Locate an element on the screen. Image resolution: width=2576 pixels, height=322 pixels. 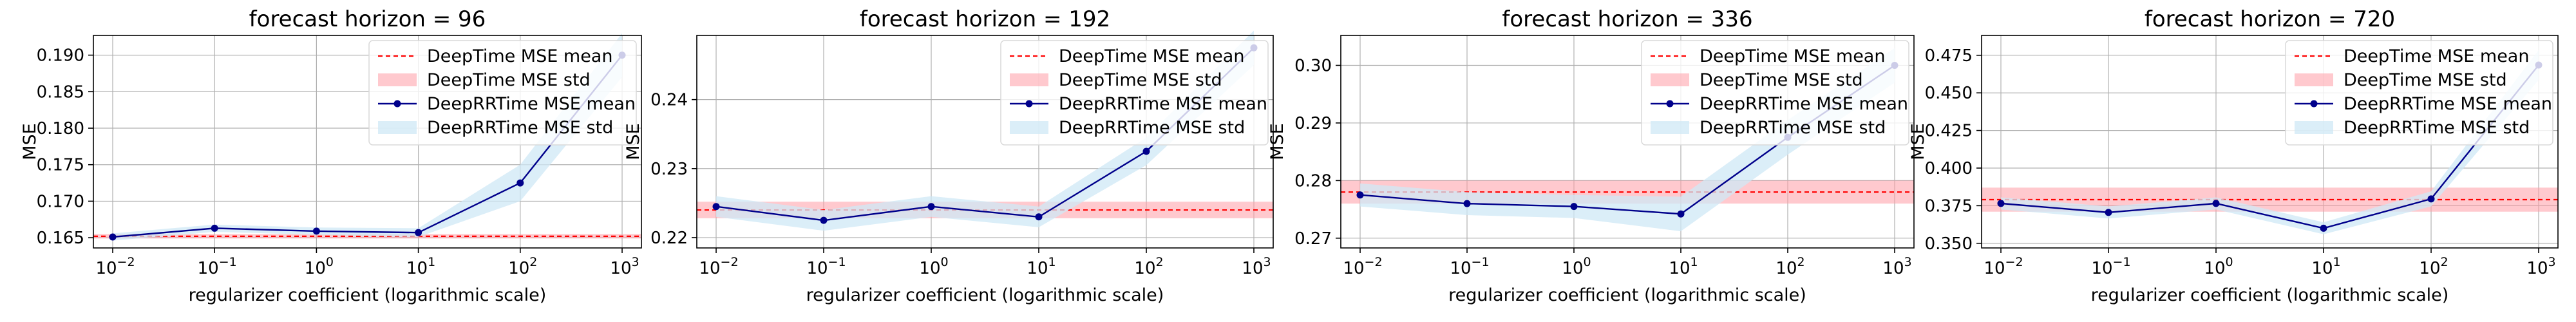
legend-label: DeepRRTime MSE mean is located at coordinates (1804, 104).